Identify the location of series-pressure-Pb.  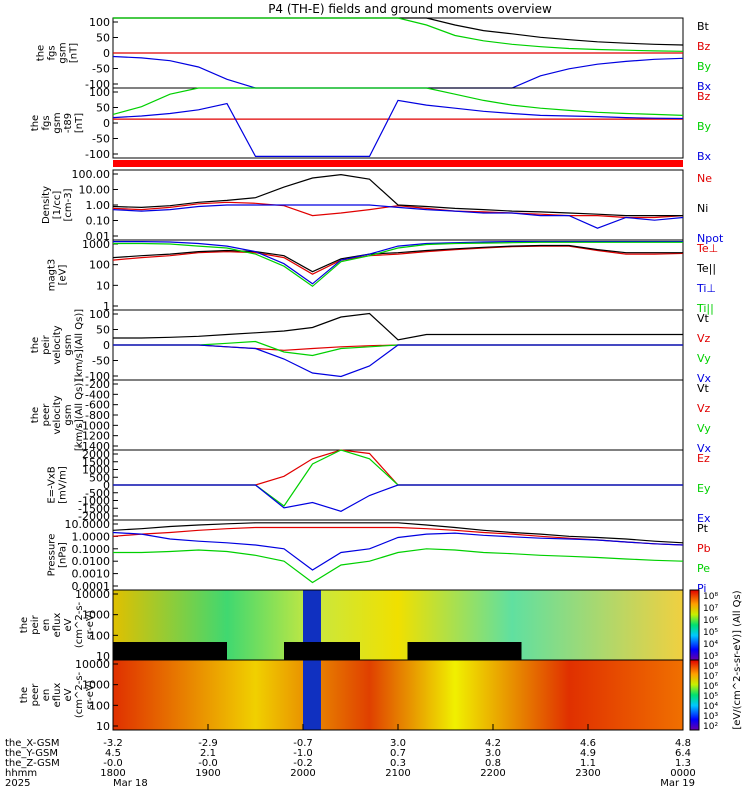
(398, 536).